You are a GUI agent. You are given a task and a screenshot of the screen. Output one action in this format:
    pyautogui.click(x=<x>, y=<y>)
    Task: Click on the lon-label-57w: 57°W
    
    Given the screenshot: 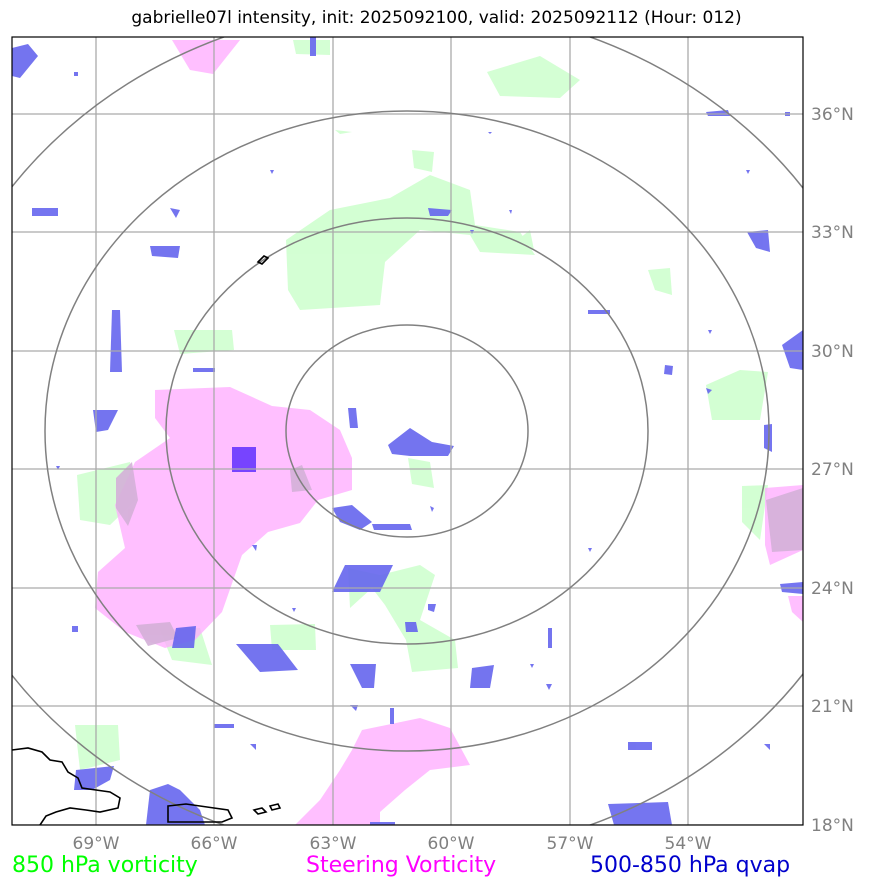 What is the action you would take?
    pyautogui.click(x=570, y=844)
    